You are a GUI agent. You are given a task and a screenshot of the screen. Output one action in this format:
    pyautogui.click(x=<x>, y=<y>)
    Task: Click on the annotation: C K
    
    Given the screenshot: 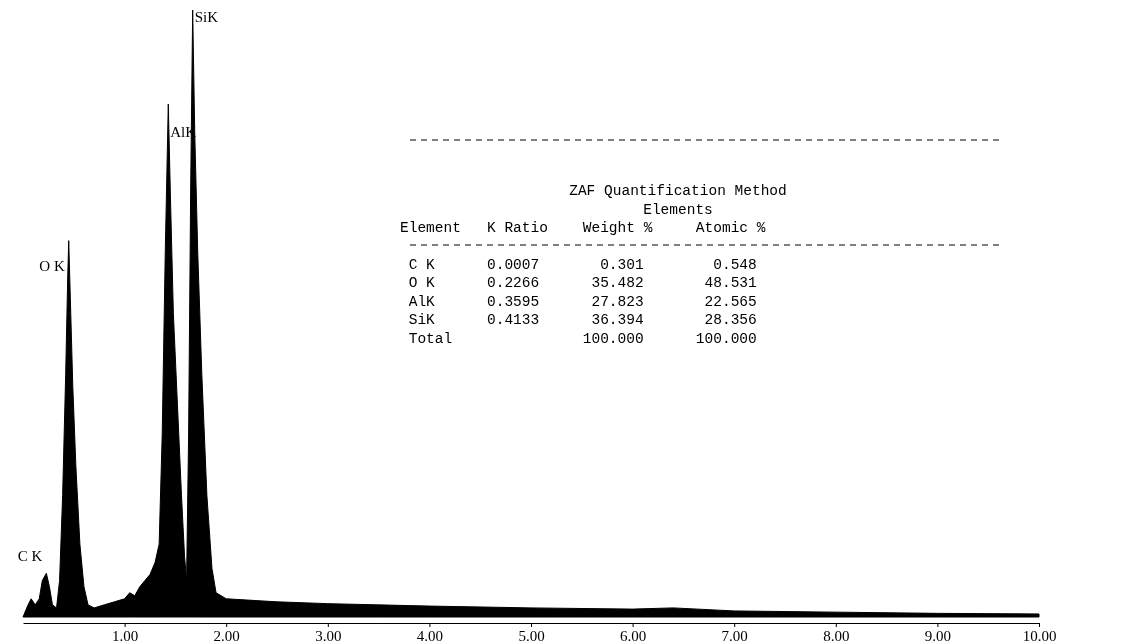 What is the action you would take?
    pyautogui.click(x=30, y=556)
    